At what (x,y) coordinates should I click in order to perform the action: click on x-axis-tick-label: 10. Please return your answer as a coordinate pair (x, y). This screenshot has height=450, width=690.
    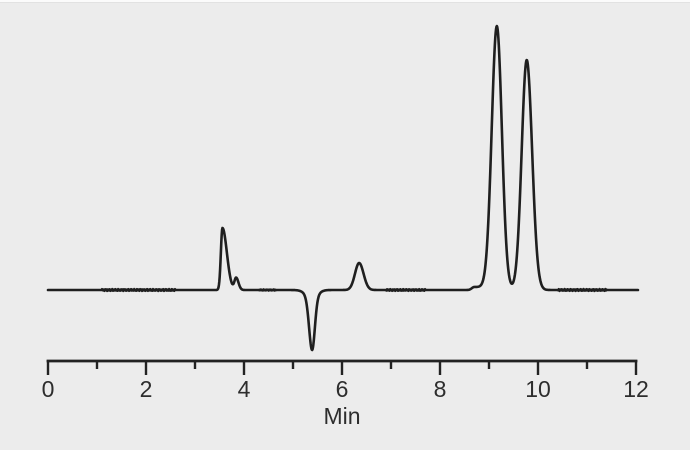
    Looking at the image, I should click on (538, 389).